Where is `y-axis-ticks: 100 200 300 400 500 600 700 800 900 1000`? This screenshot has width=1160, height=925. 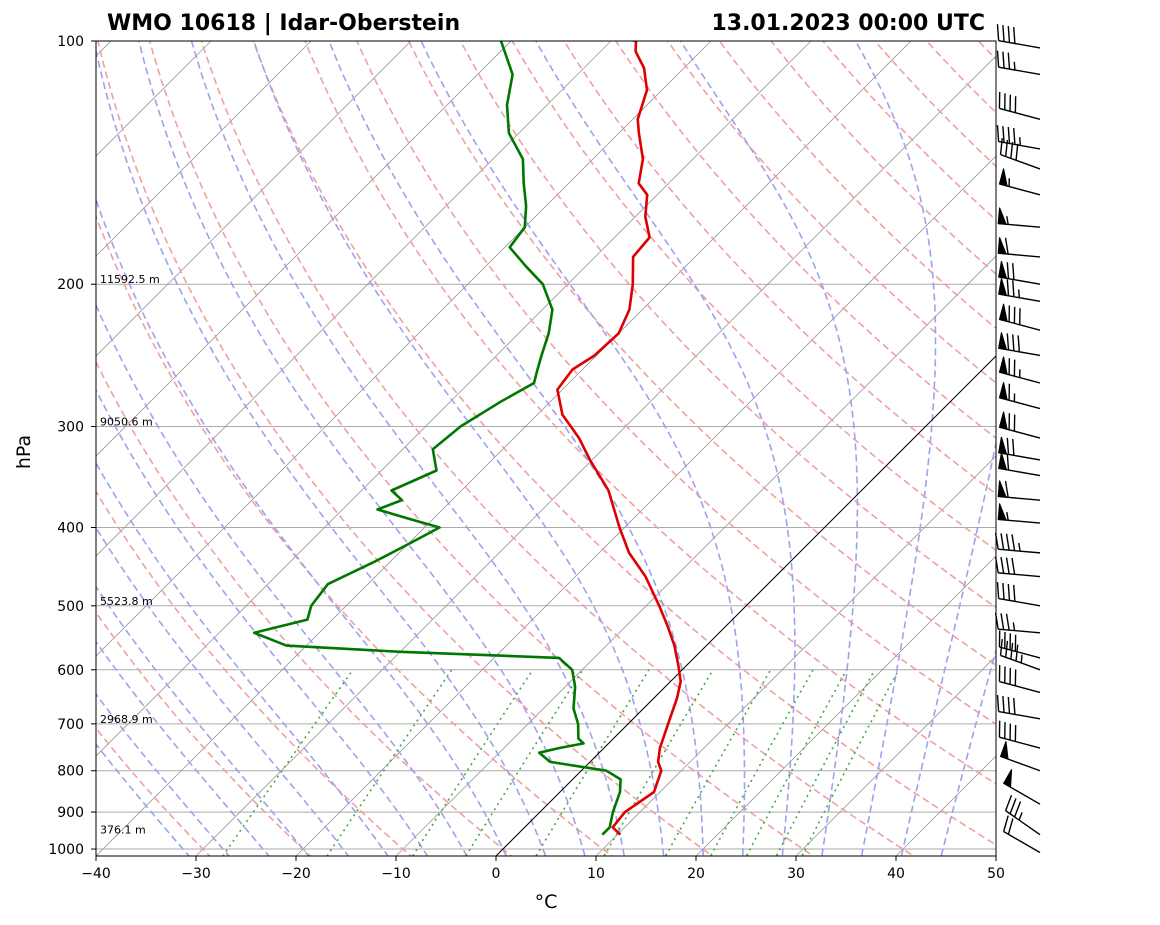
y-axis-ticks: 100 200 300 400 500 600 700 800 900 1000 is located at coordinates (72, 446).